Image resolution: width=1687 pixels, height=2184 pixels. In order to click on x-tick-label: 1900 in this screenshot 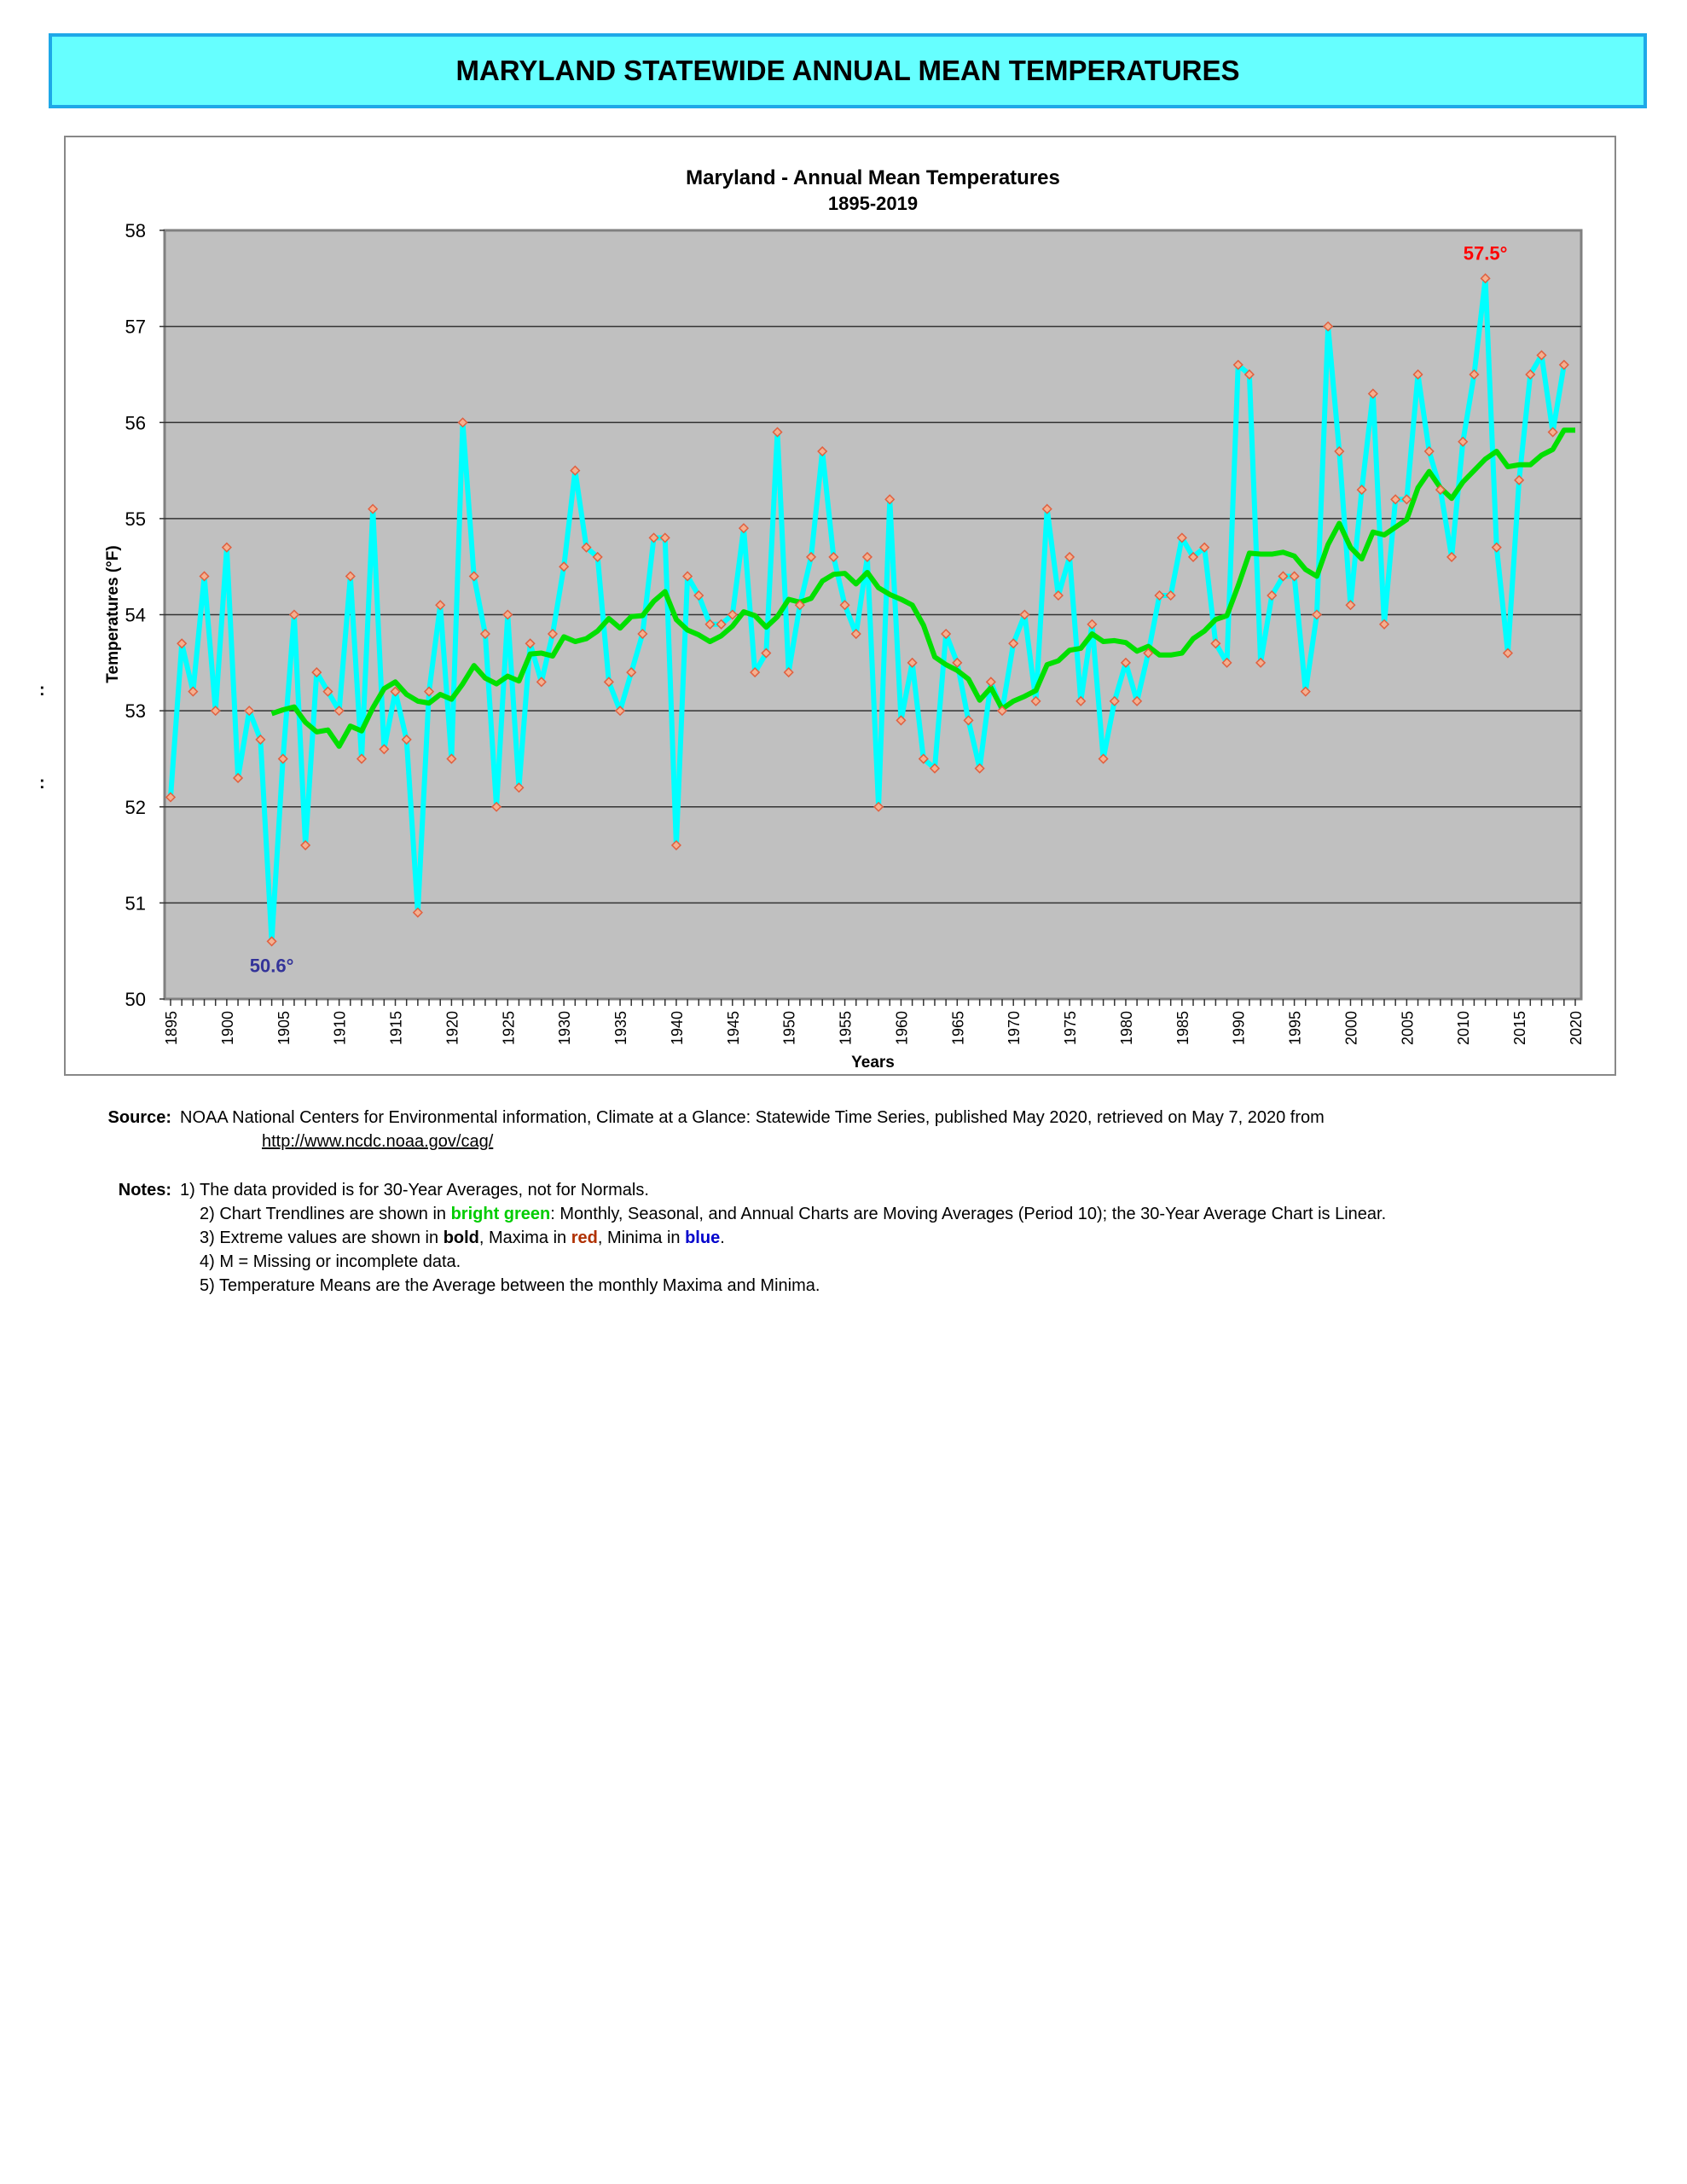, I will do `click(228, 1028)`.